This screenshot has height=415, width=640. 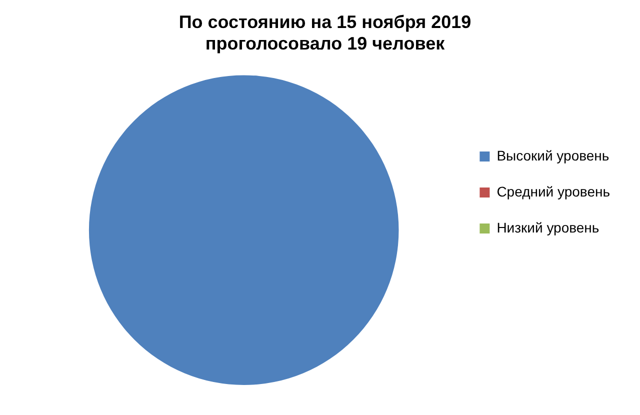 I want to click on legend-label: Низкий уровень, so click(x=548, y=227).